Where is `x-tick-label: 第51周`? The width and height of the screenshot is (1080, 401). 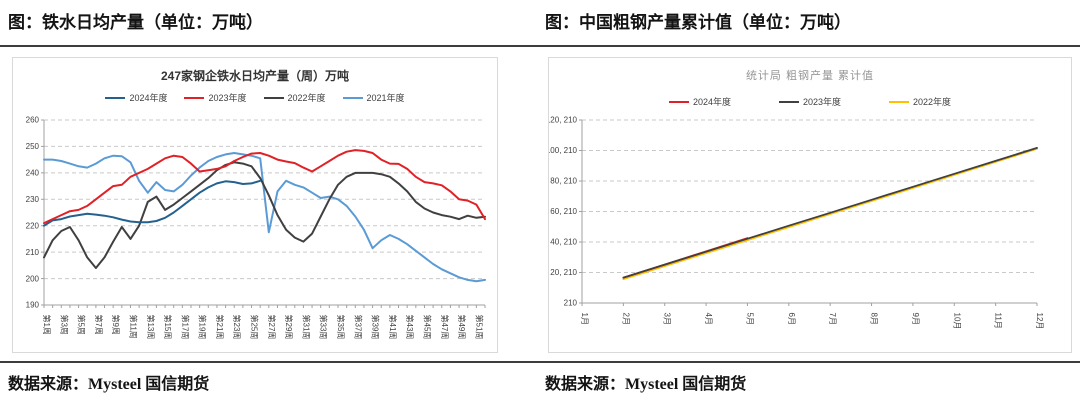 x-tick-label: 第51周 is located at coordinates (479, 327).